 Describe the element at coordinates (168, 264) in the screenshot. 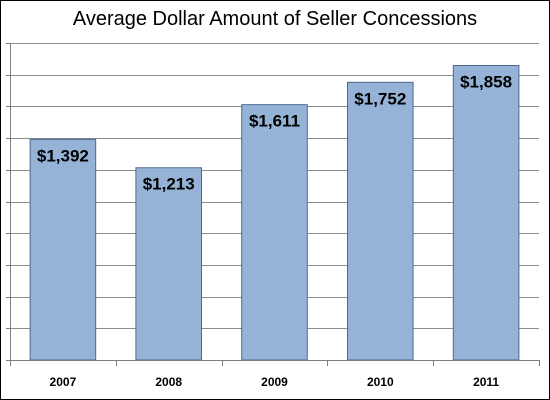

I see `bar-2008` at that location.